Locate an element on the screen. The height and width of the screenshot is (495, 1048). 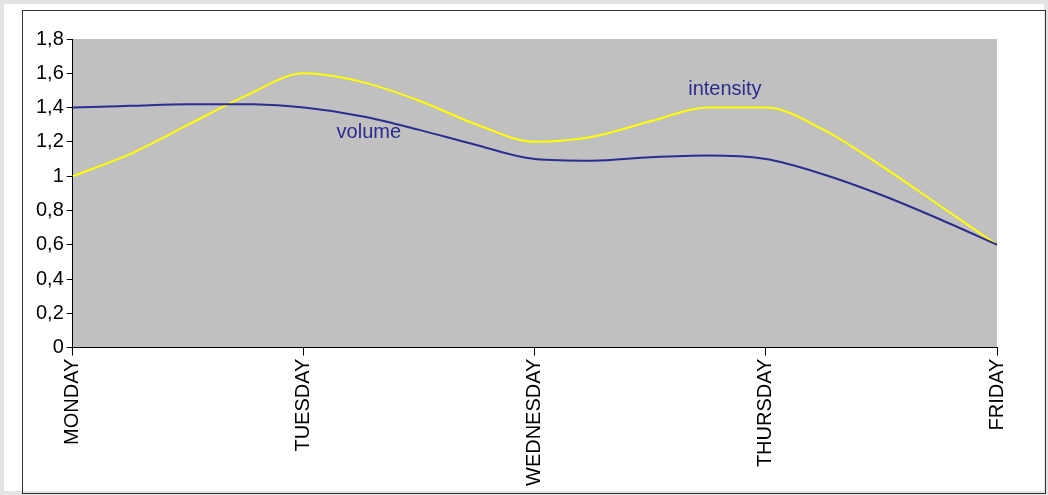
series-label: volume is located at coordinates (369, 130).